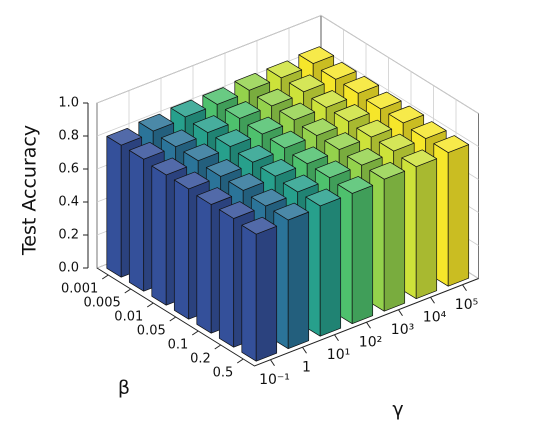 This screenshot has height=430, width=554. Describe the element at coordinates (68, 235) in the screenshot. I see `z-tick-label: 0.2` at that location.